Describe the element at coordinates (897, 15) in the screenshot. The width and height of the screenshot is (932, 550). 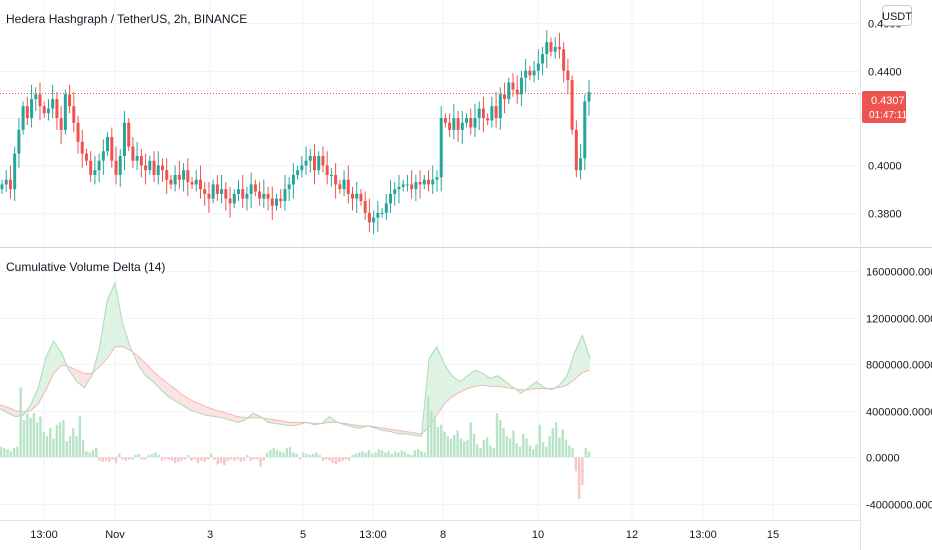
I see `currency-button: USDT` at that location.